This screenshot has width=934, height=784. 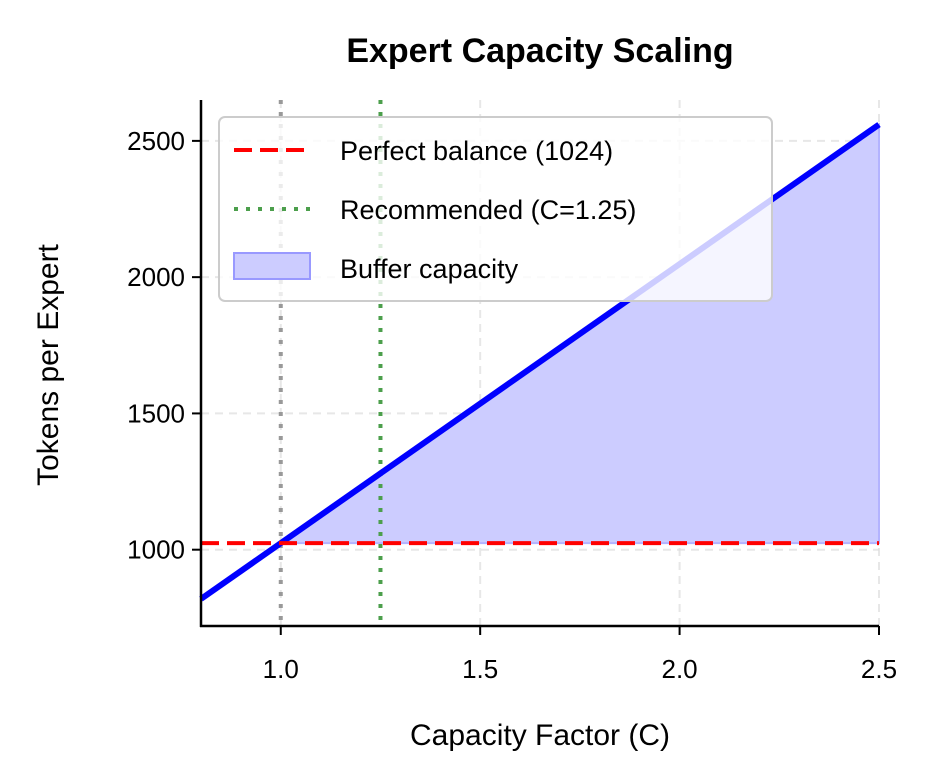 I want to click on x-tick-label-3: 2.5, so click(x=879, y=669).